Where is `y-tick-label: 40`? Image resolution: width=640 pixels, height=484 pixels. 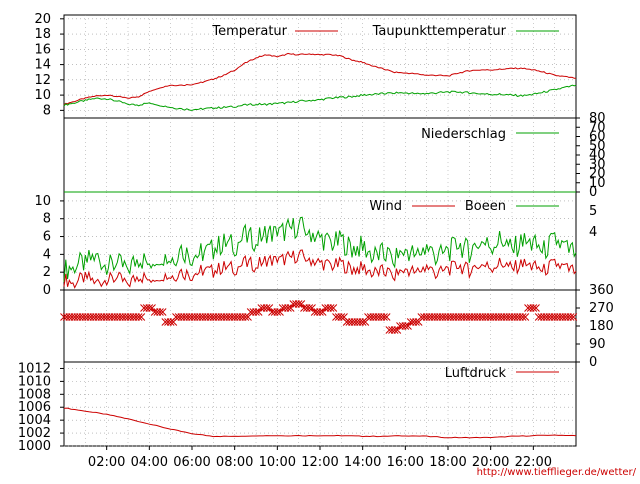 y-tick-label: 40 is located at coordinates (597, 155).